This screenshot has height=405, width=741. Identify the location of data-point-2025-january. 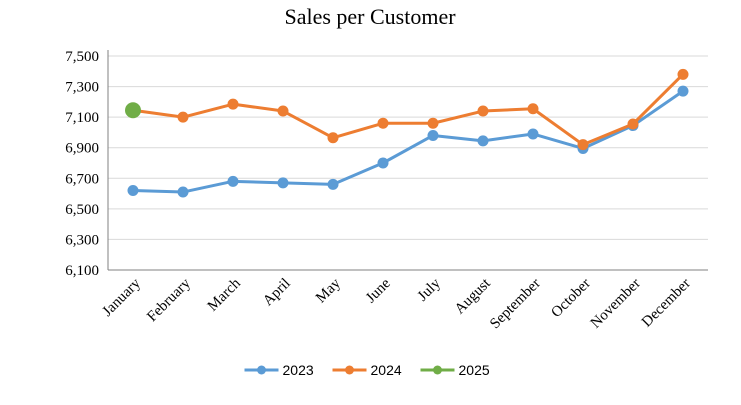
(133, 110).